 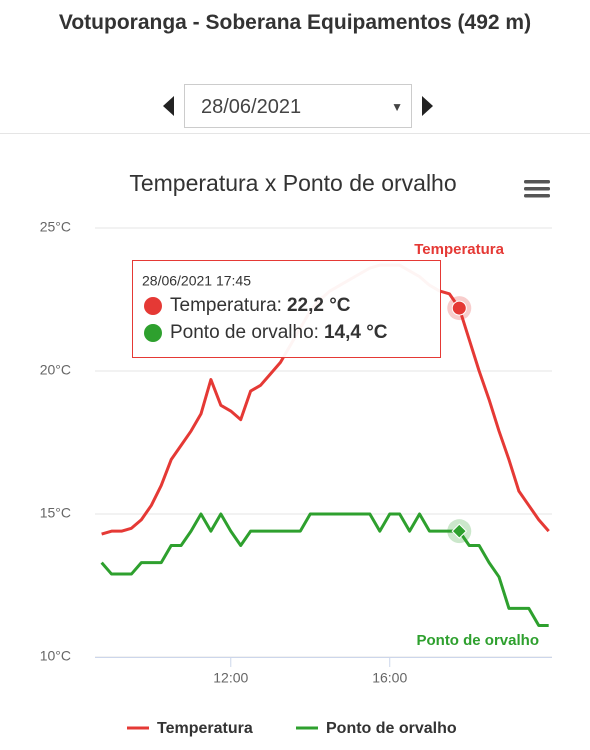 What do you see at coordinates (295, 133) in the screenshot?
I see `separator` at bounding box center [295, 133].